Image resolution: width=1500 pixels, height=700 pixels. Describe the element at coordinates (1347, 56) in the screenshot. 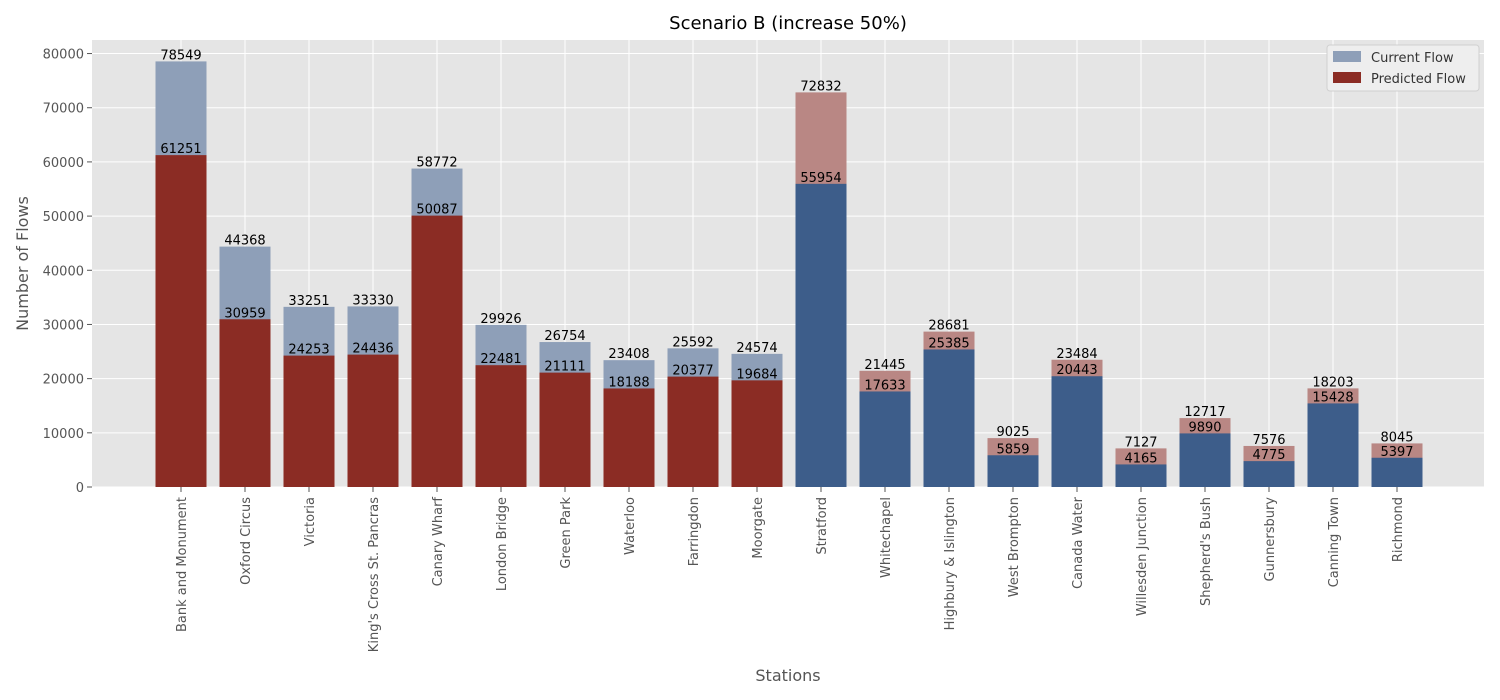

I see `legend-swatch-current-flow` at that location.